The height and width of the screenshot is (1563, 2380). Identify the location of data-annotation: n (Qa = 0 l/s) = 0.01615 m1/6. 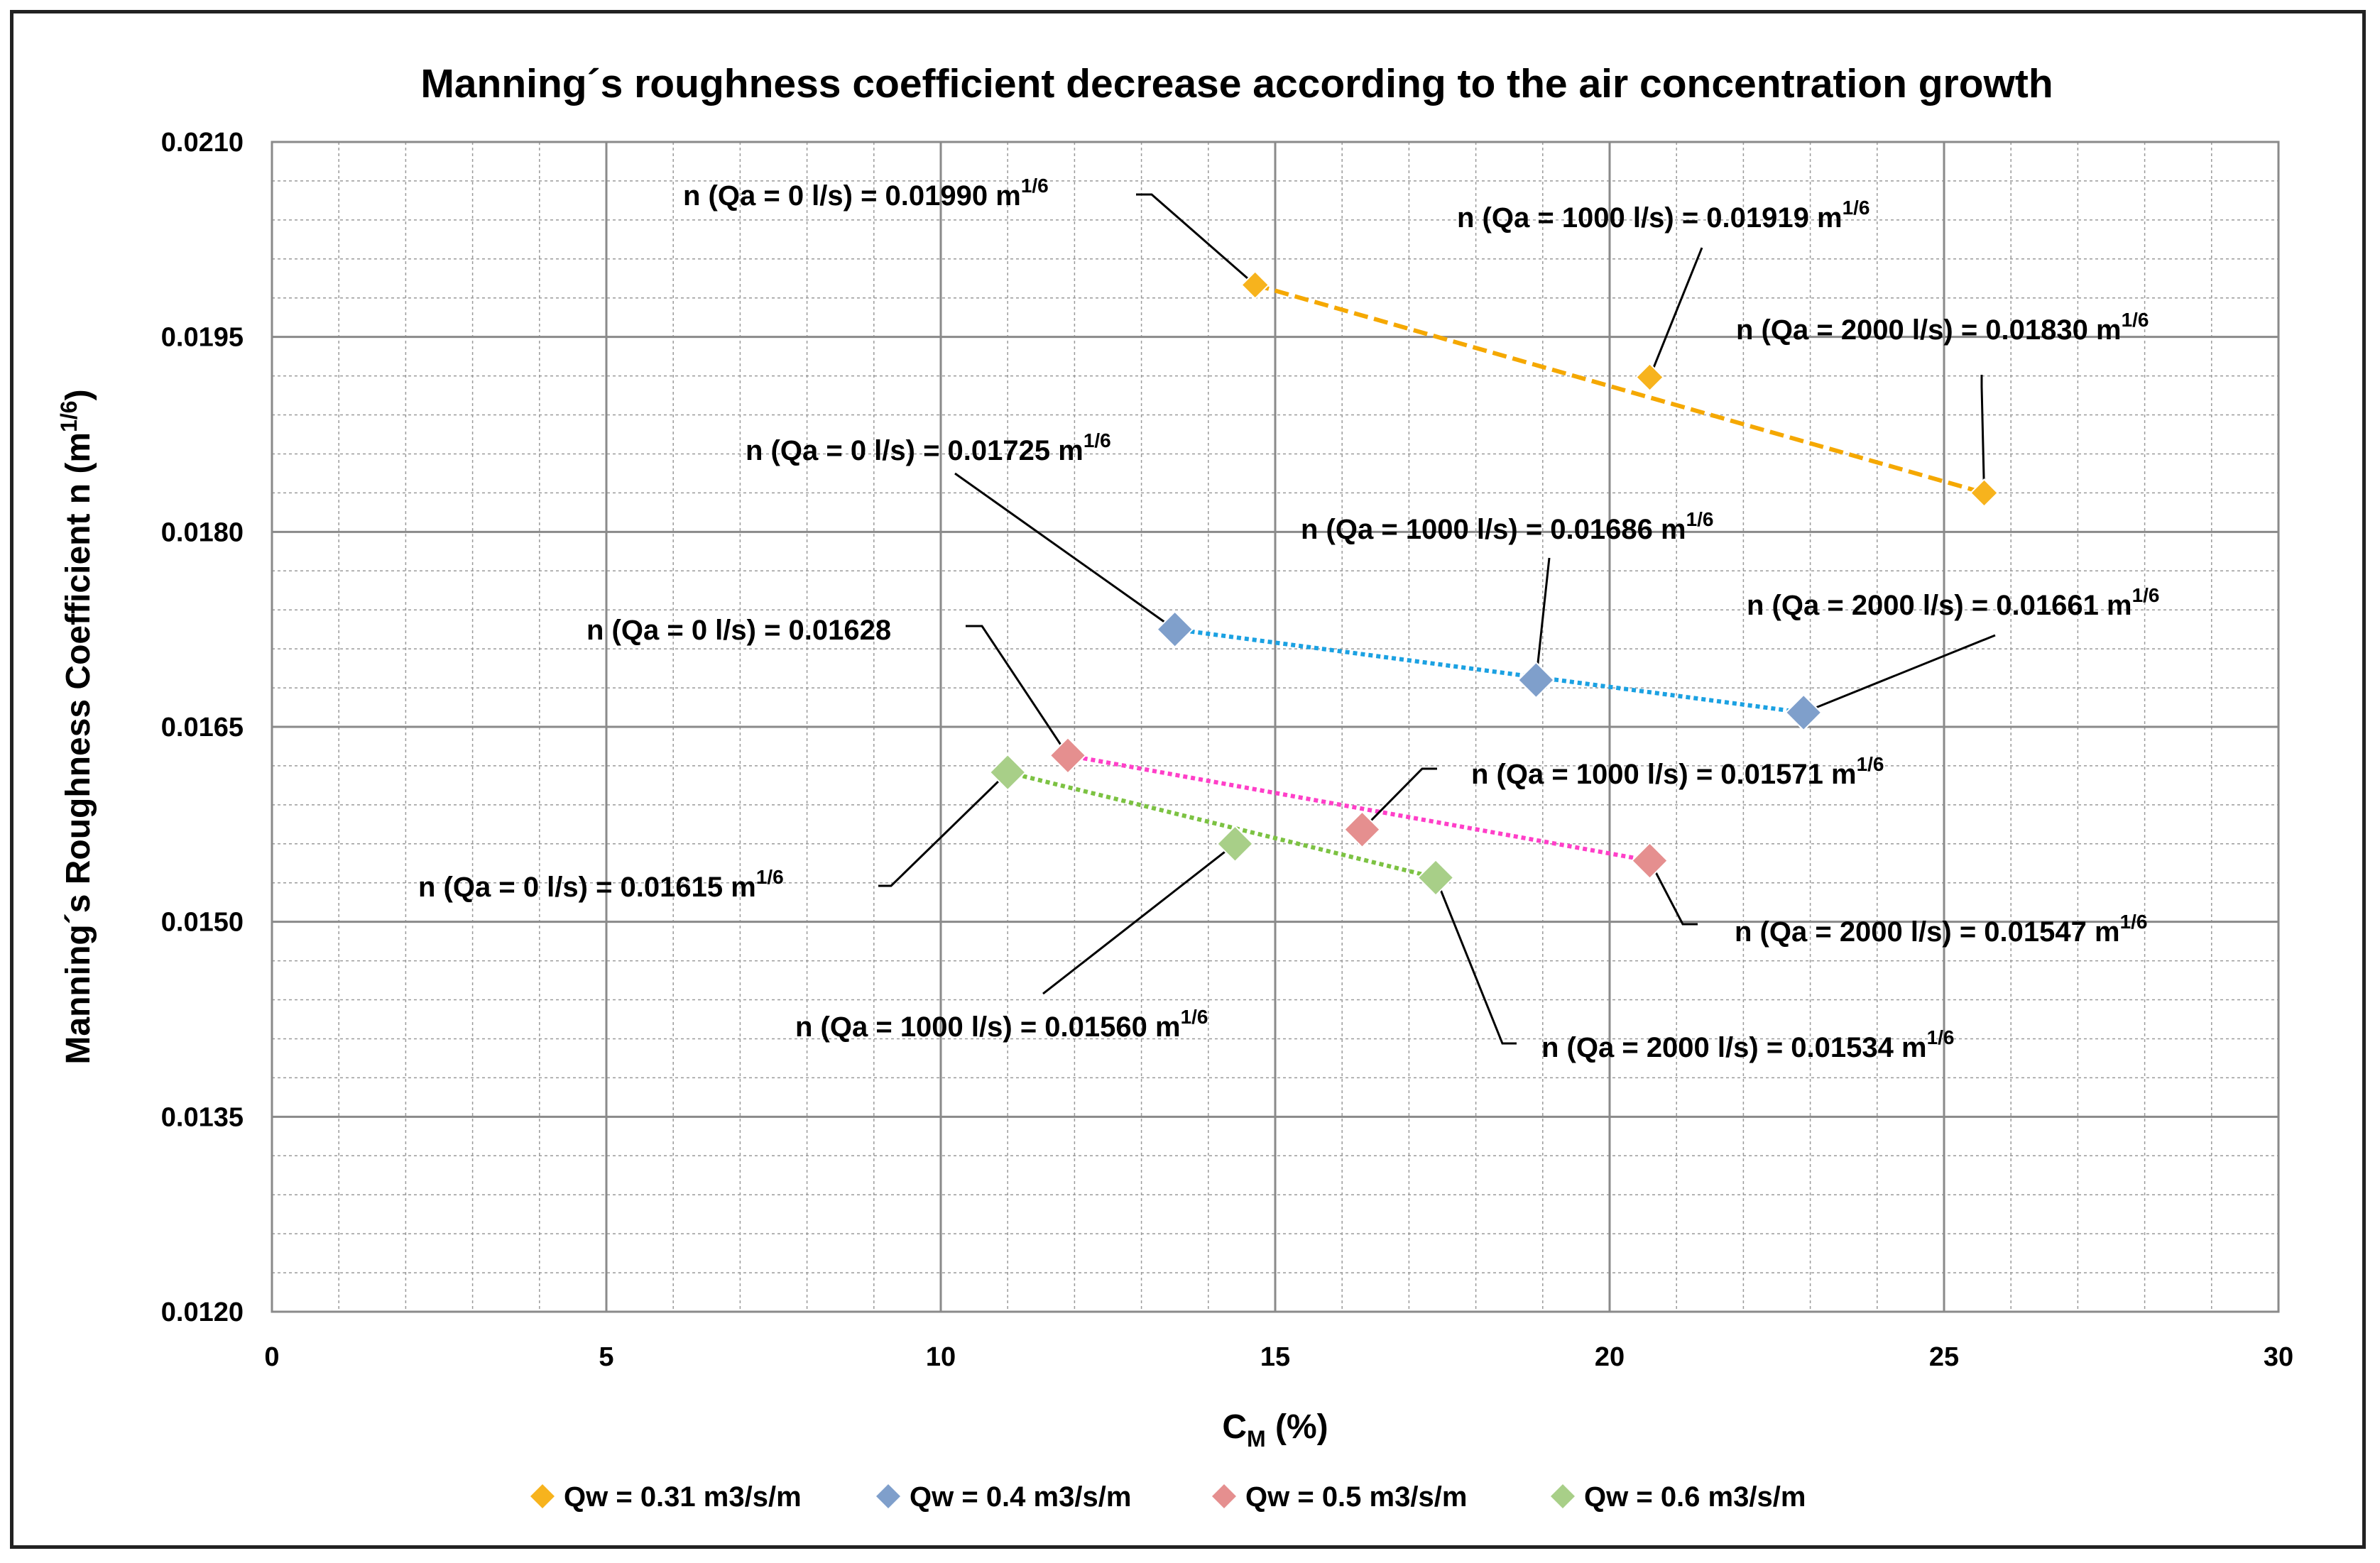
(601, 884).